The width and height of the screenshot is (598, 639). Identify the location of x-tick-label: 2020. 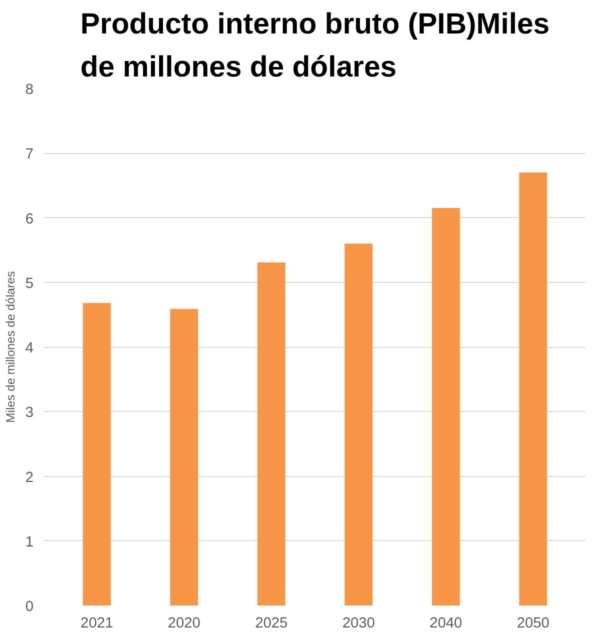
(184, 624).